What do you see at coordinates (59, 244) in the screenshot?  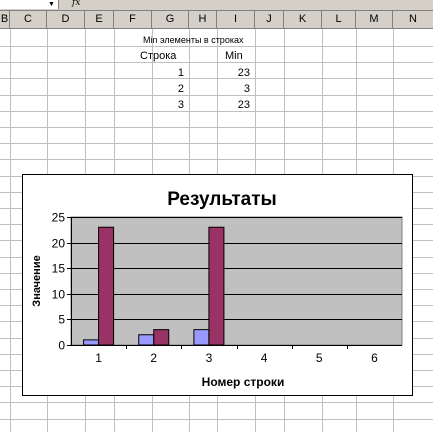 I see `y-tick-label: 20` at bounding box center [59, 244].